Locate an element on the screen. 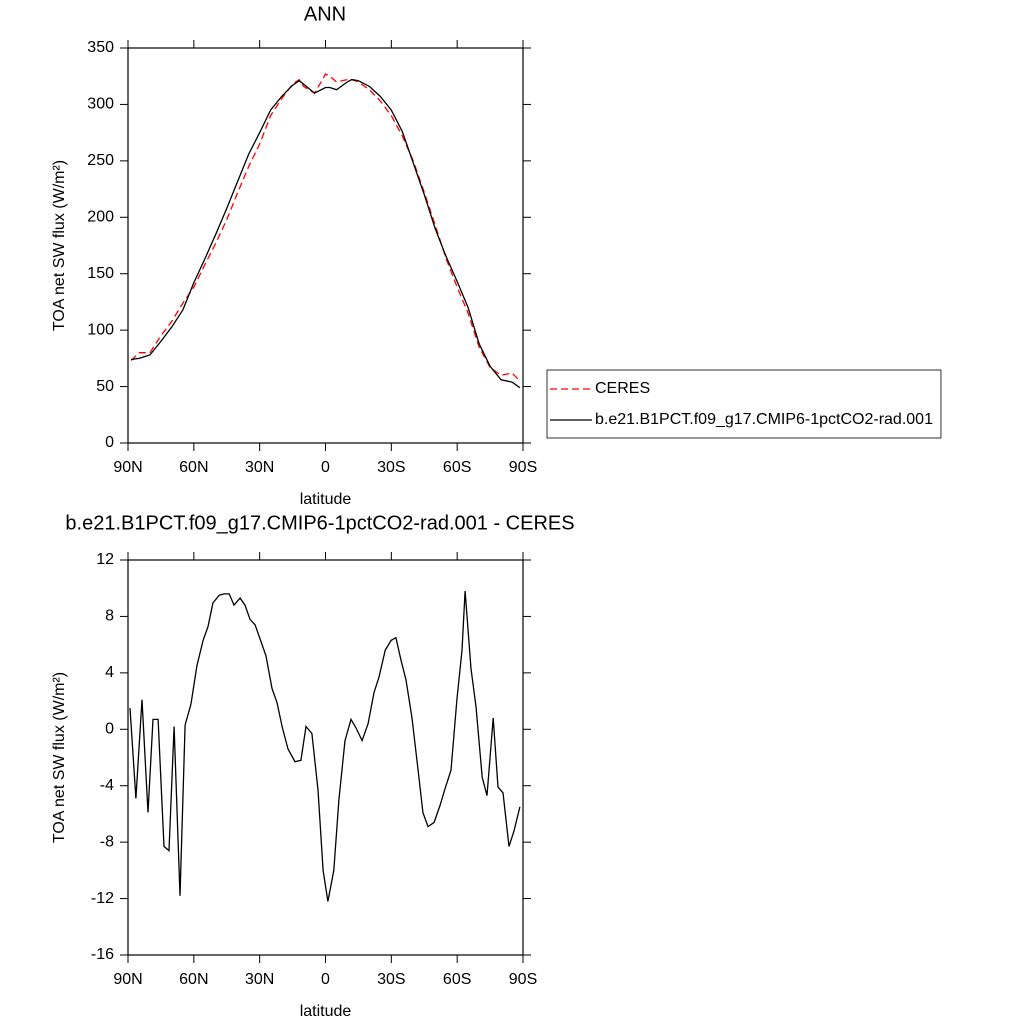  chart-title: ANN is located at coordinates (325, 14).